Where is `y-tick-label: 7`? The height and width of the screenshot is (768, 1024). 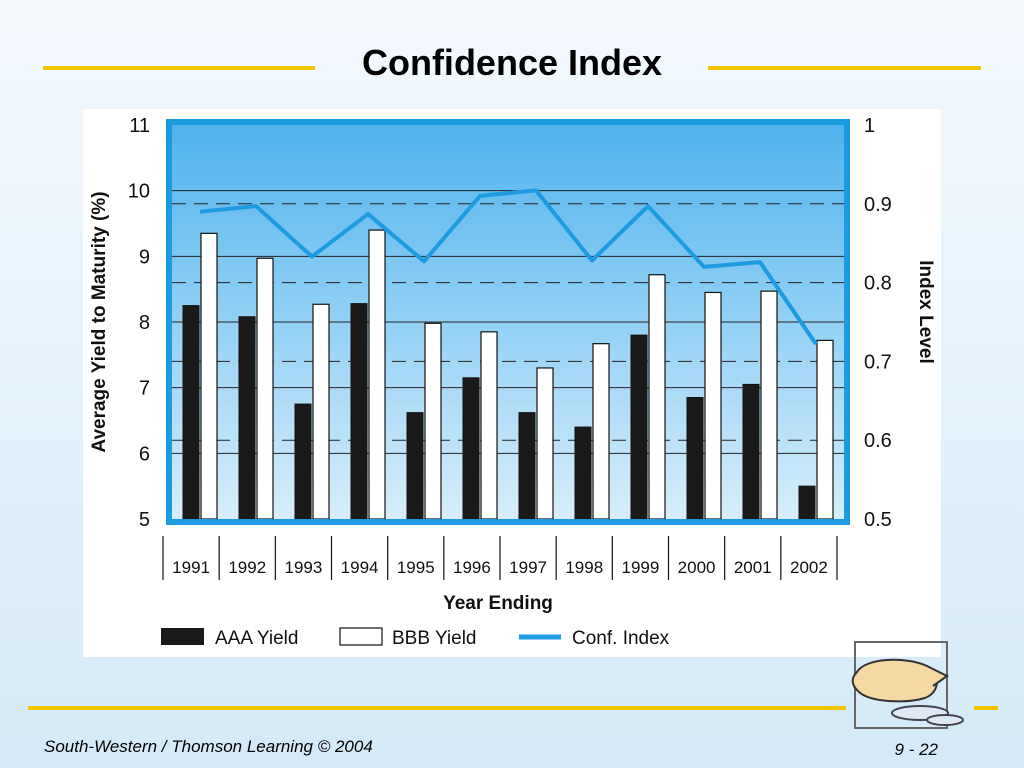
y-tick-label: 7 is located at coordinates (144, 389).